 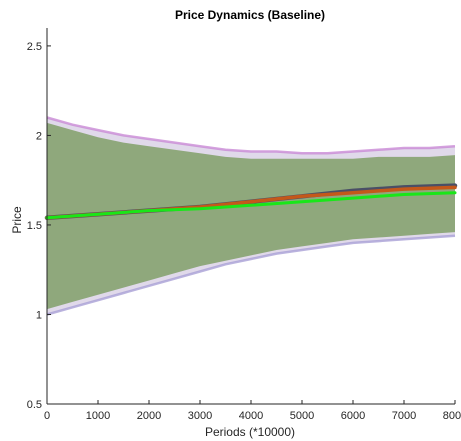 I want to click on x-axis-label: Periods (*10000), so click(x=250, y=432).